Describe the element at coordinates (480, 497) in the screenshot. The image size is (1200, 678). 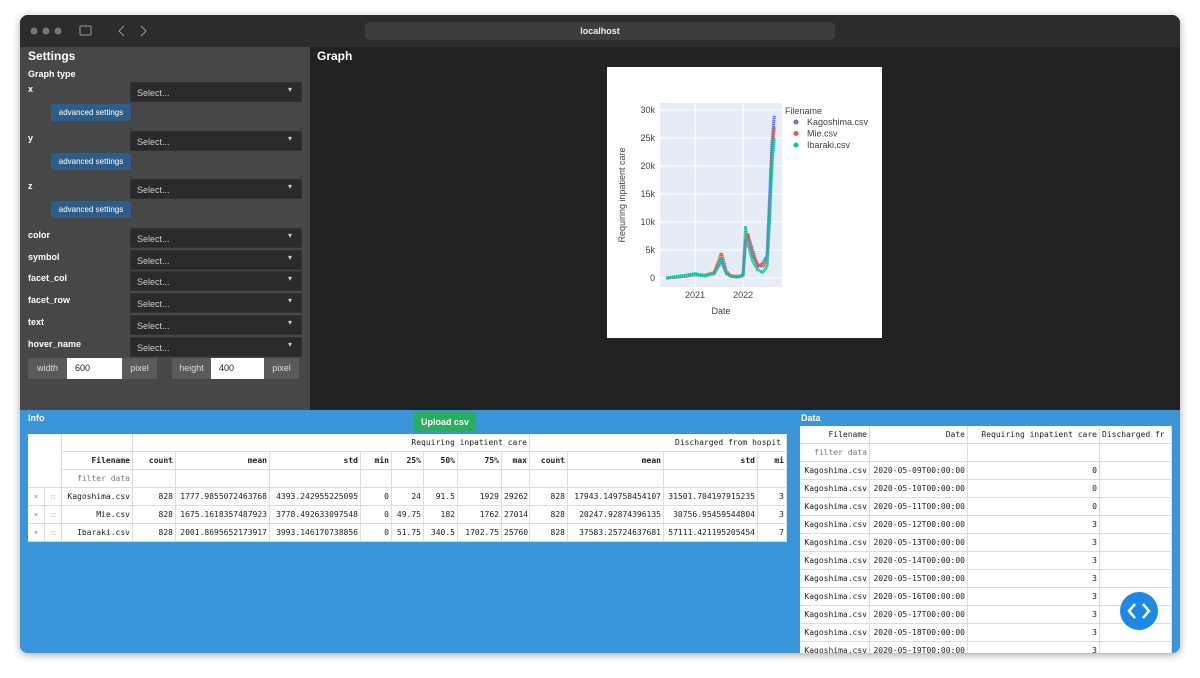
I see `table-cell: 1929` at that location.